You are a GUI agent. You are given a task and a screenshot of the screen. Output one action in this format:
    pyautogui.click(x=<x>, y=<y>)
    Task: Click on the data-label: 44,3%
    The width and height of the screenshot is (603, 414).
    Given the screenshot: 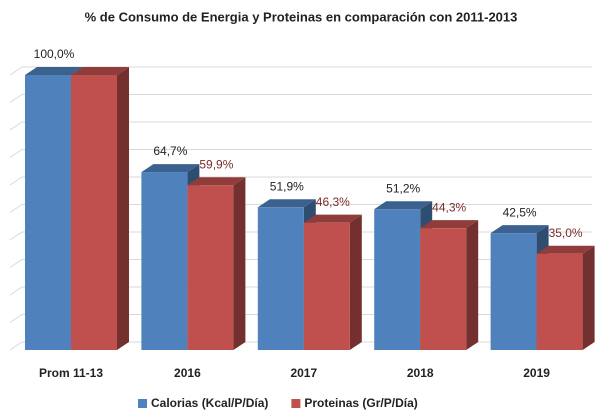 What is the action you would take?
    pyautogui.click(x=449, y=207)
    